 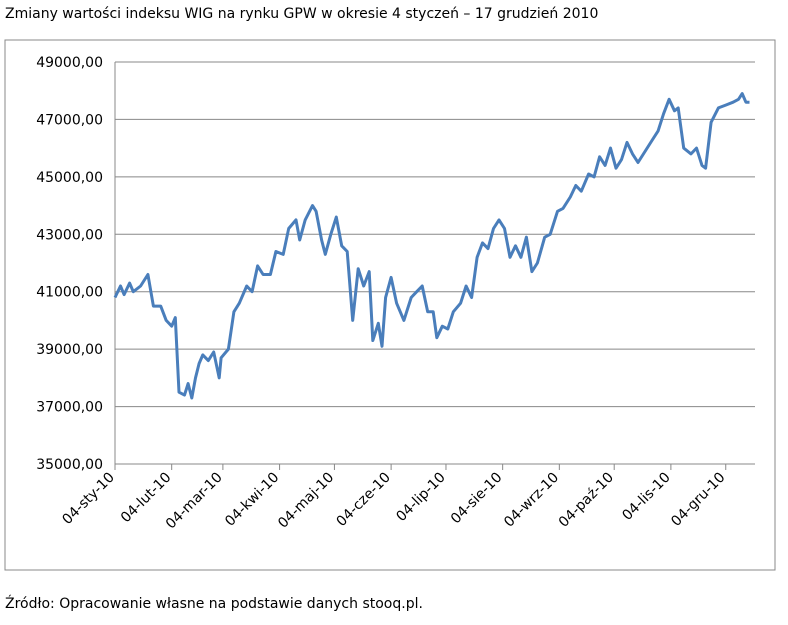 What do you see at coordinates (69, 235) in the screenshot?
I see `y-tick-label: 43000,00` at bounding box center [69, 235].